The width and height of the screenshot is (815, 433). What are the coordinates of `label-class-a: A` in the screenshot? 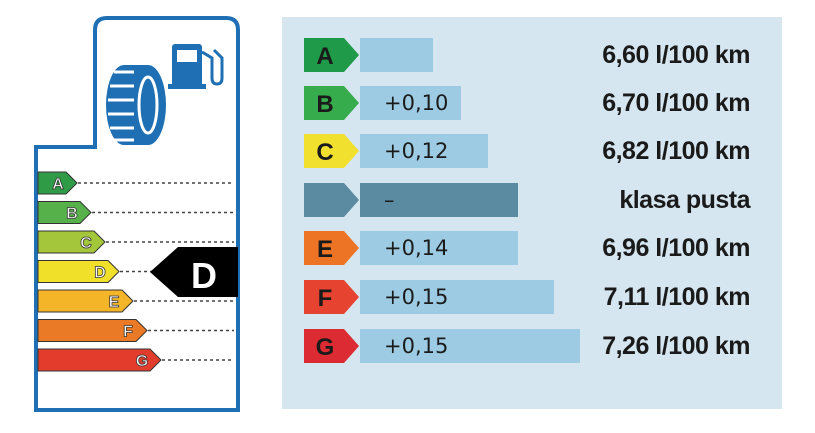 It's located at (135, 183).